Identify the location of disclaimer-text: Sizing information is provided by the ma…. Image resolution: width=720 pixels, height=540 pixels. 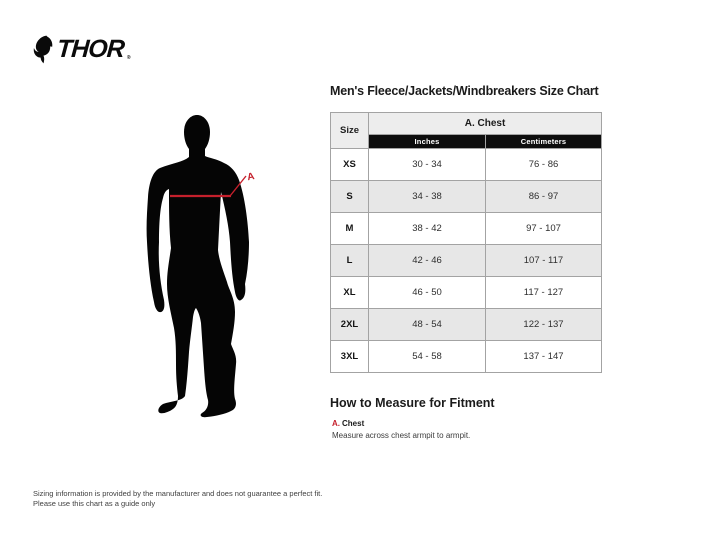
(177, 499).